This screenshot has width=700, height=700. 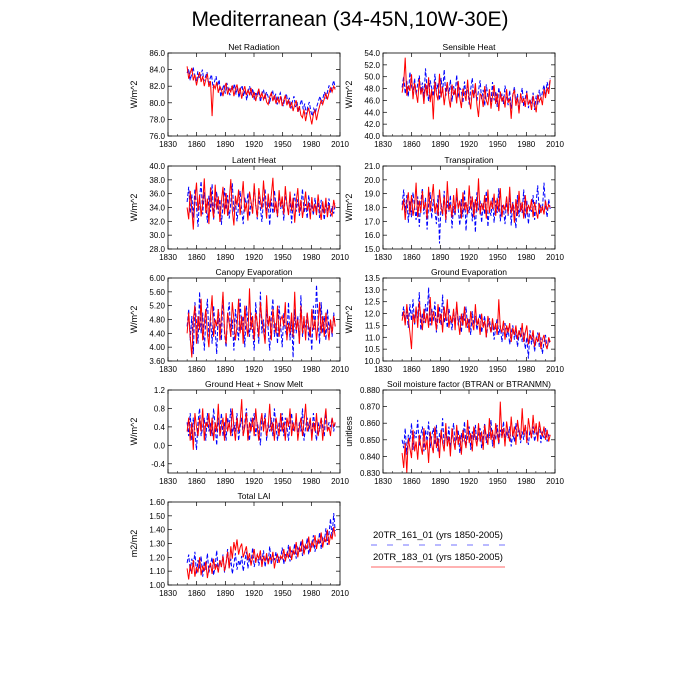 What do you see at coordinates (254, 160) in the screenshot?
I see `panel-title: Latent Heat` at bounding box center [254, 160].